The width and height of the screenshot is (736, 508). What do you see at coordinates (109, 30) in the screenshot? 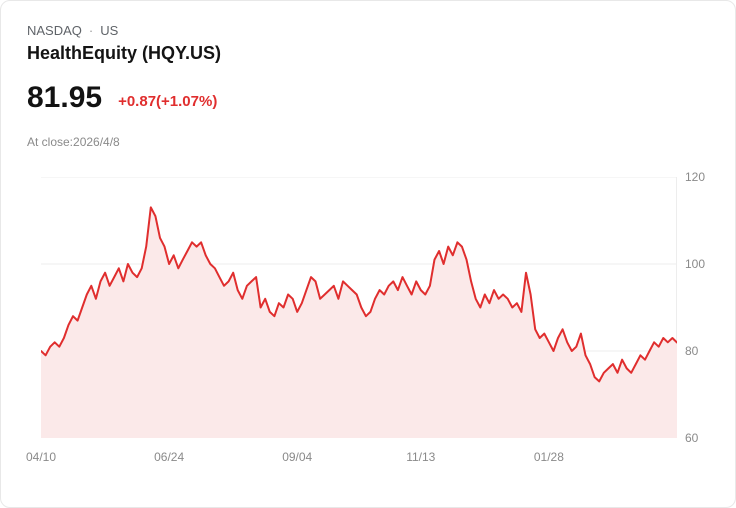
I see `region-label: US` at bounding box center [109, 30].